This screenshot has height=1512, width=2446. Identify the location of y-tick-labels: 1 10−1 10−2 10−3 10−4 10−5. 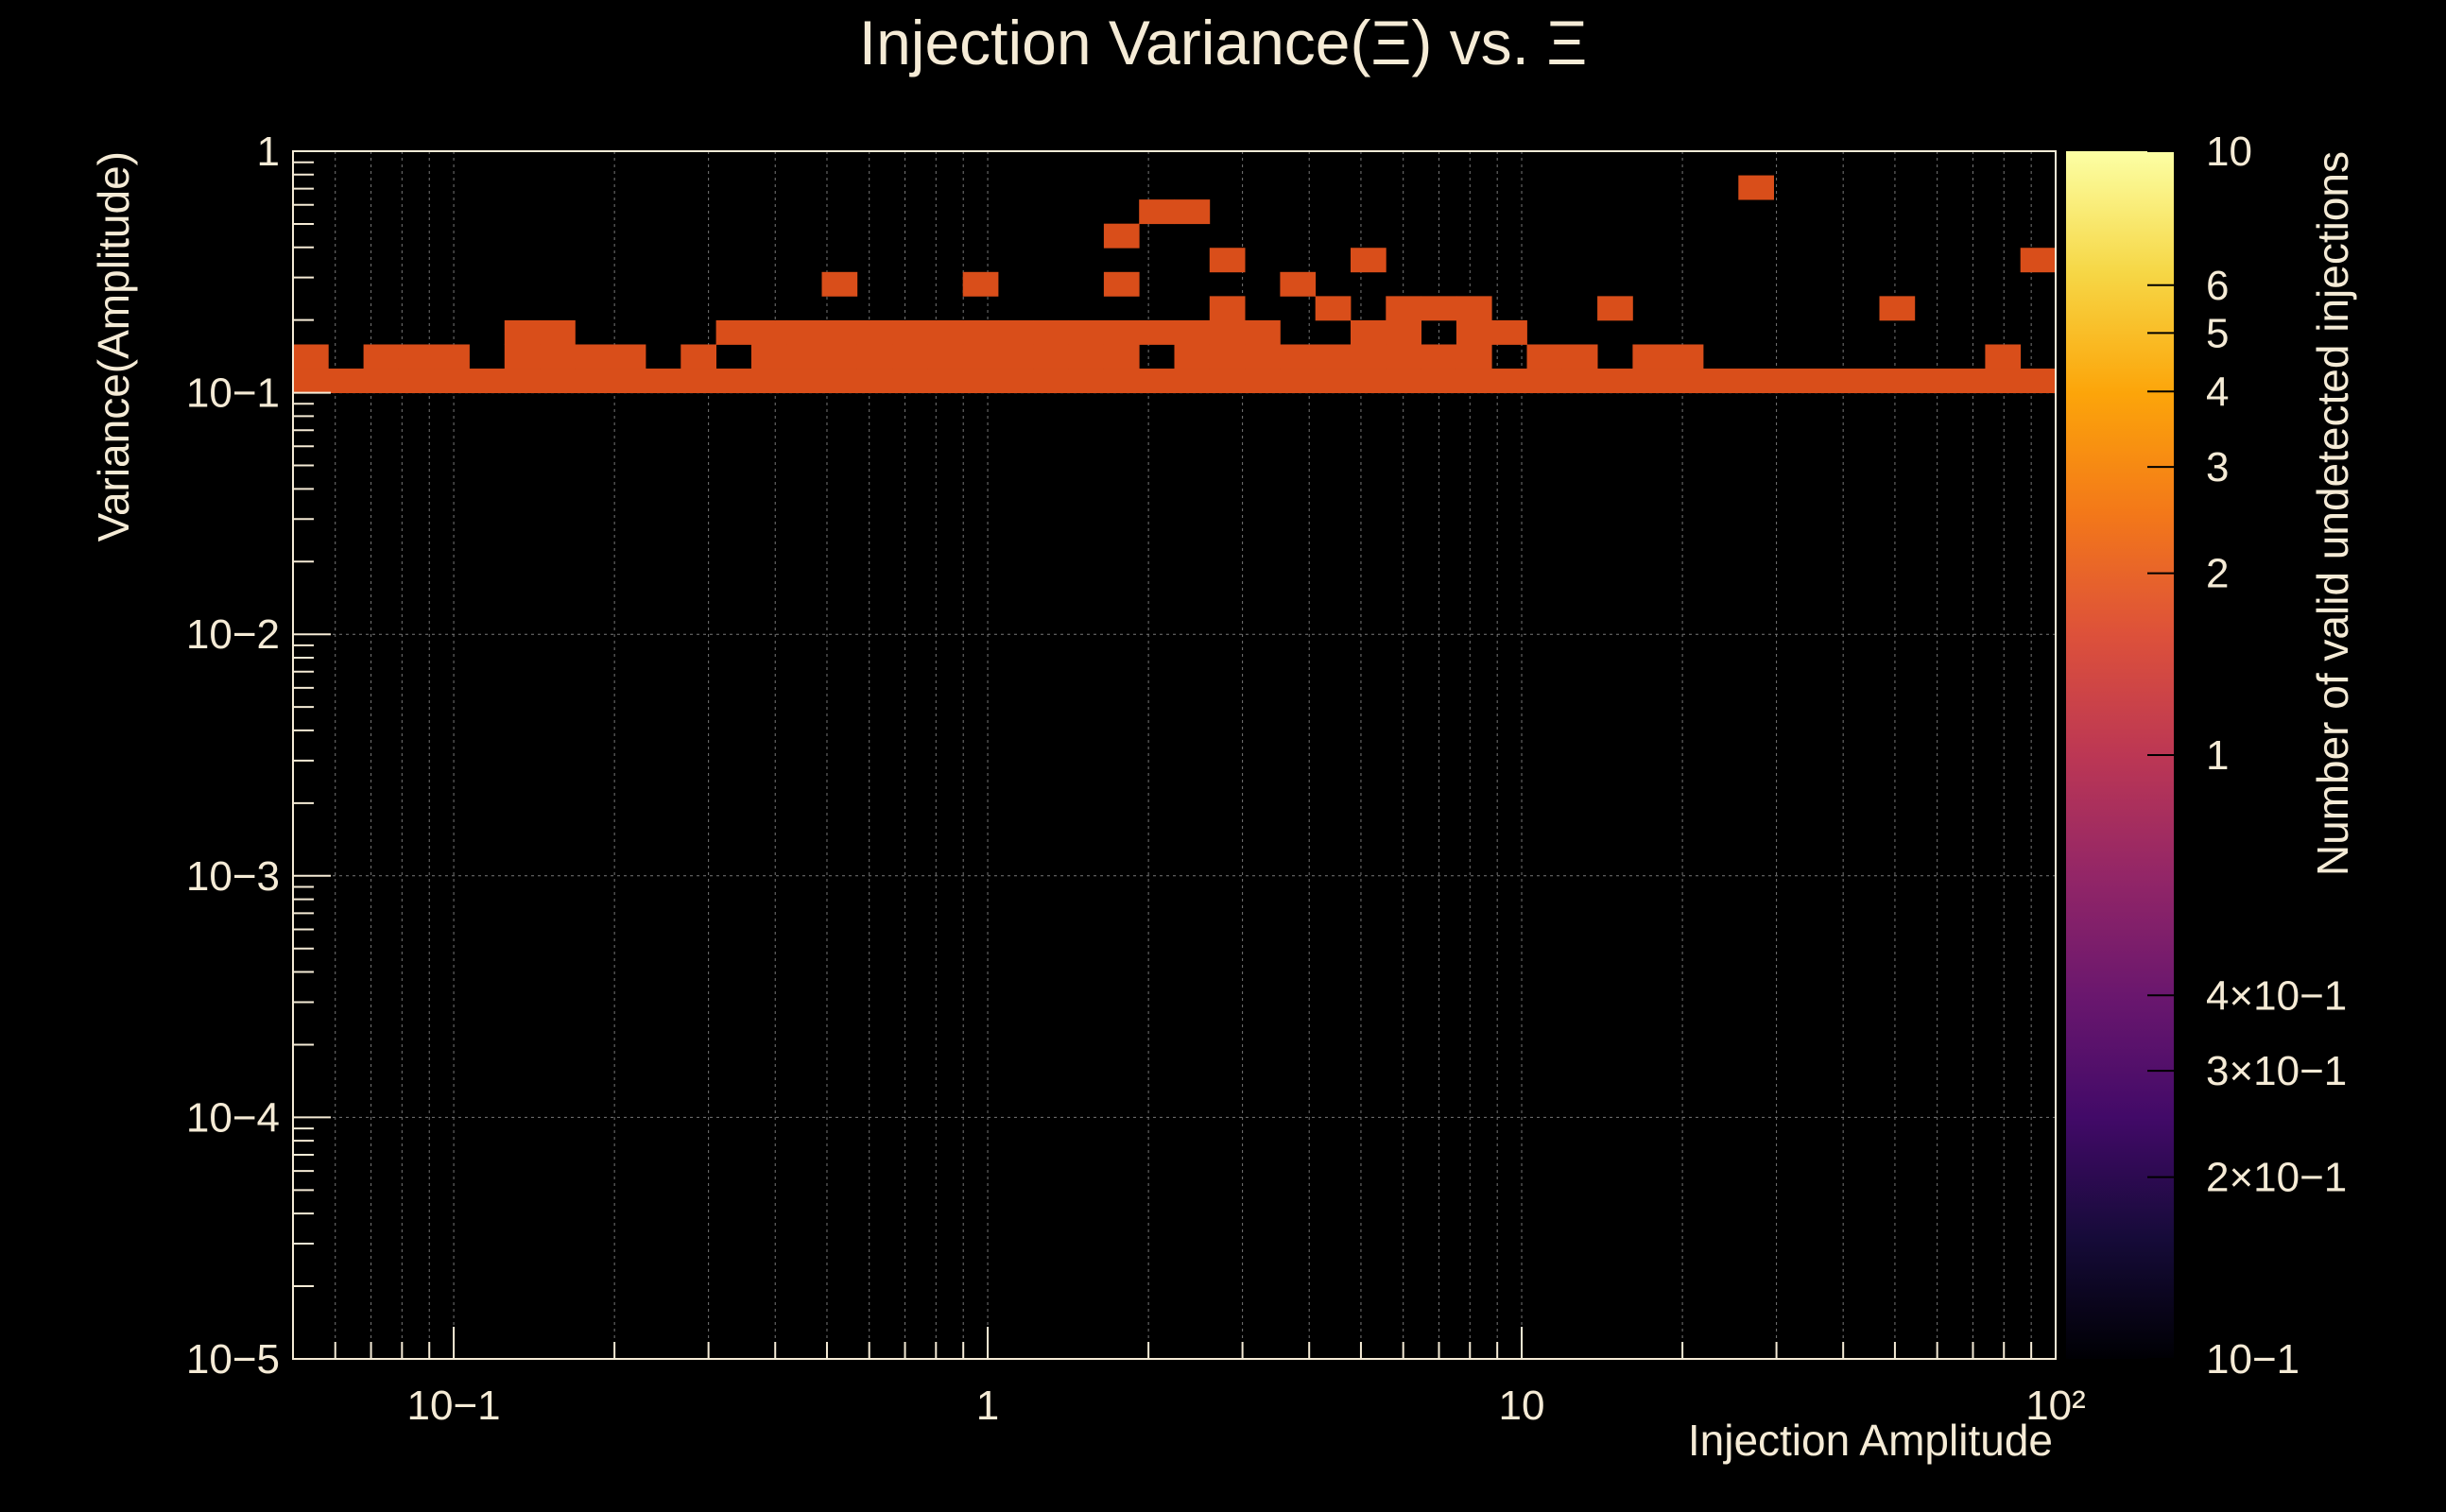
(233, 756).